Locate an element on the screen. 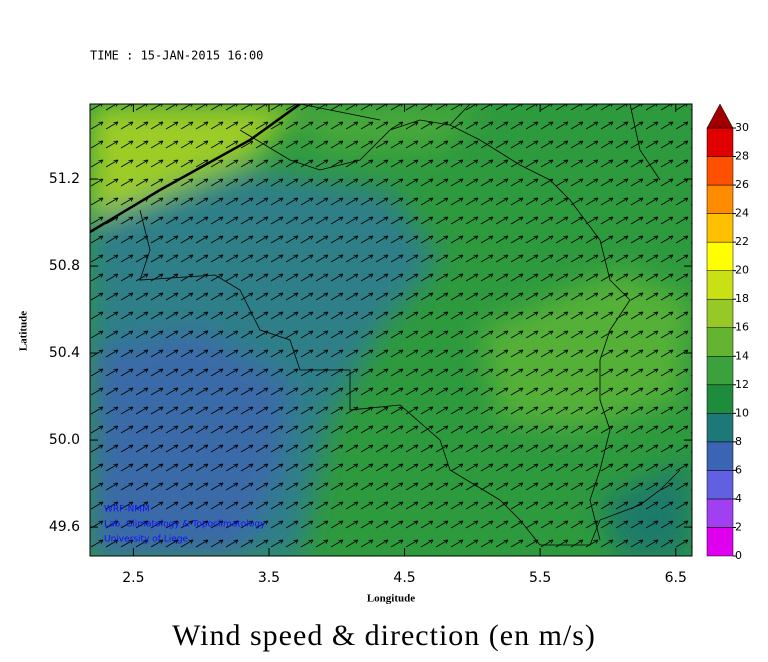 The image size is (768, 662). y-tick-label: 50.8 is located at coordinates (64, 266).